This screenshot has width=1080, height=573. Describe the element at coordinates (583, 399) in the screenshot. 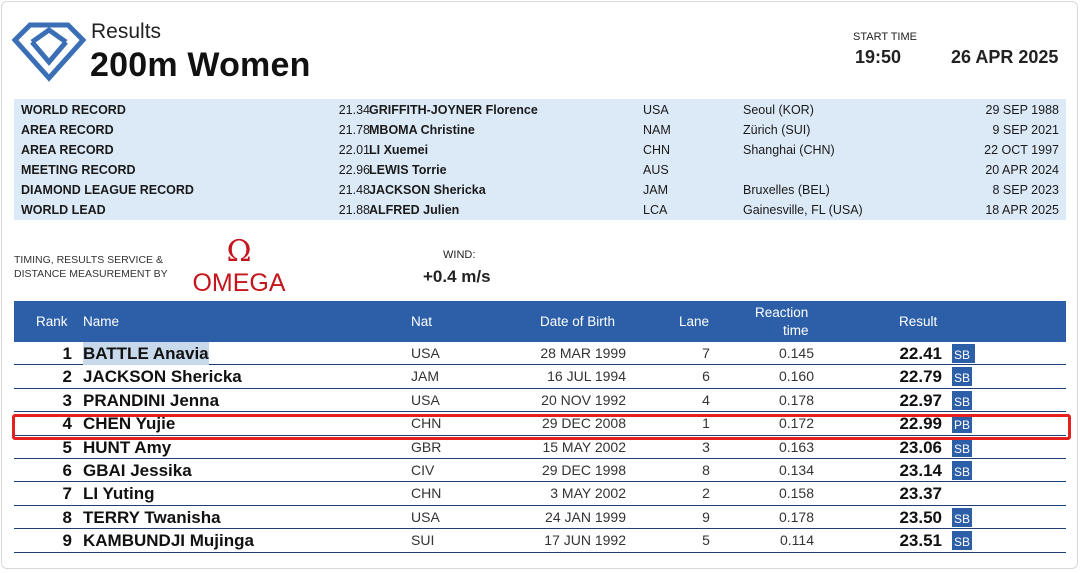

I see `date-of-birth-cell: 20 NOV 1992` at that location.